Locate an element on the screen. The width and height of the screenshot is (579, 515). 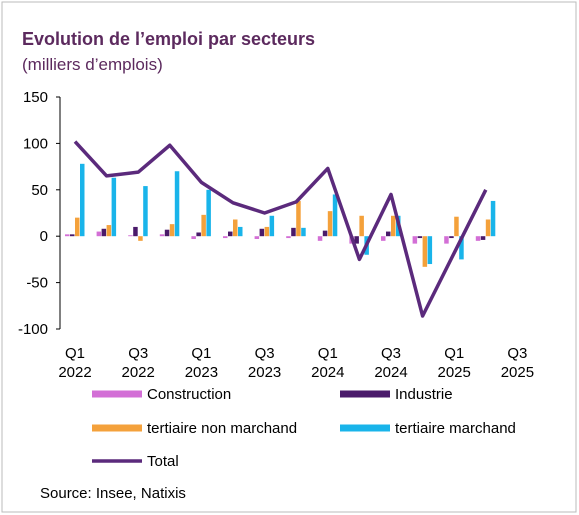
chart-title: Evolution de l’emploi par secteurs is located at coordinates (168, 39).